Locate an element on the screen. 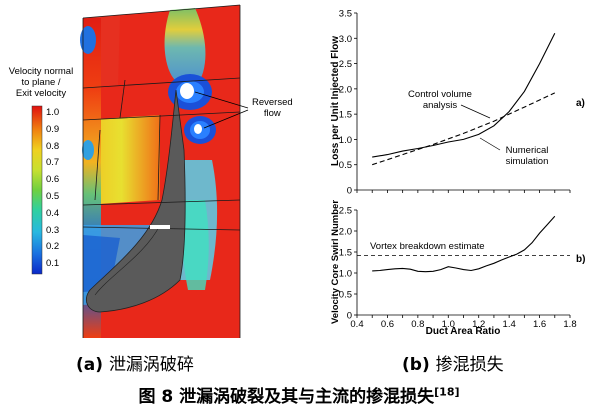  series-b is located at coordinates (463, 244).